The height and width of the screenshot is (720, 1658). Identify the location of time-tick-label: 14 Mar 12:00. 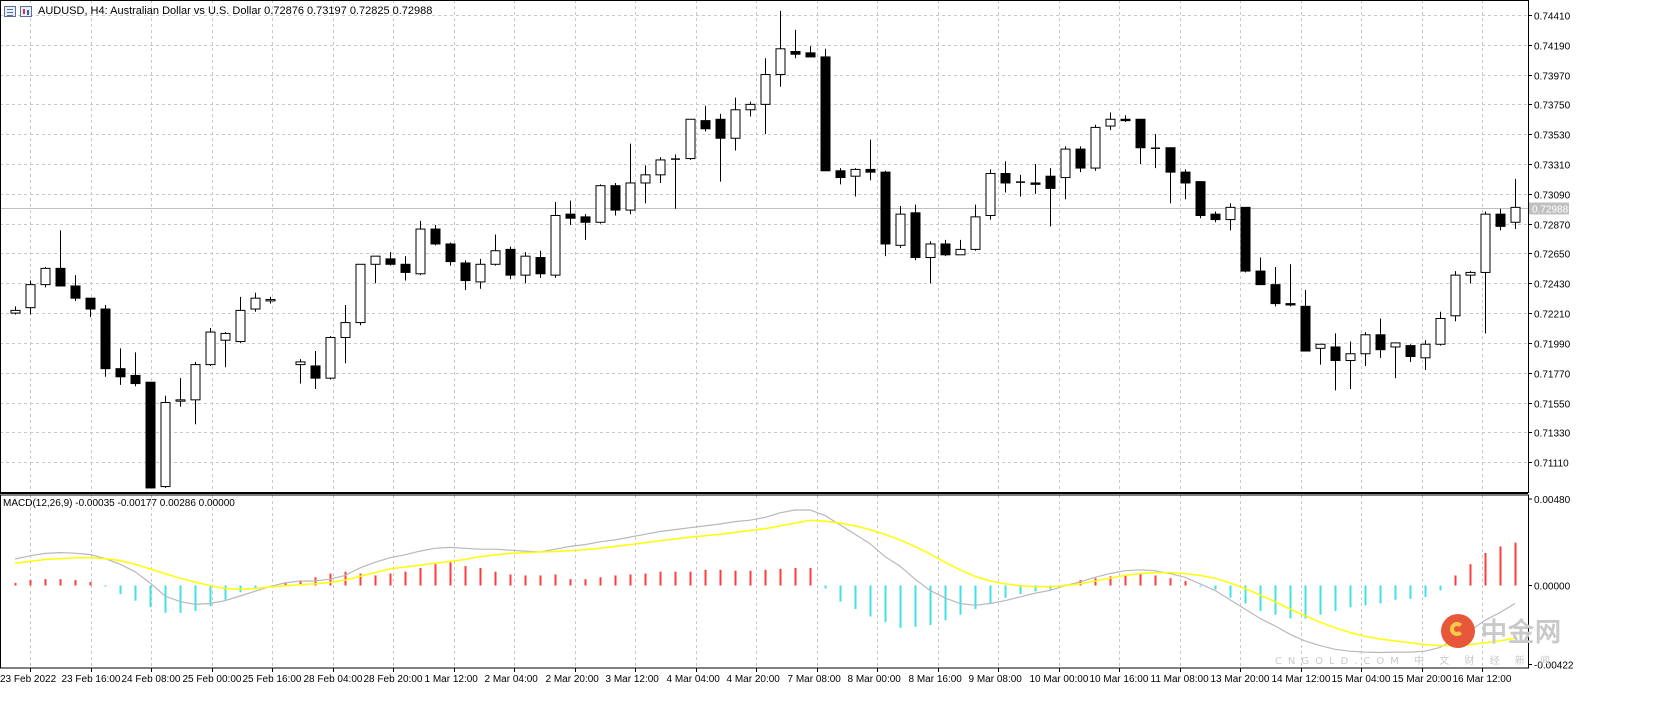
(1301, 679).